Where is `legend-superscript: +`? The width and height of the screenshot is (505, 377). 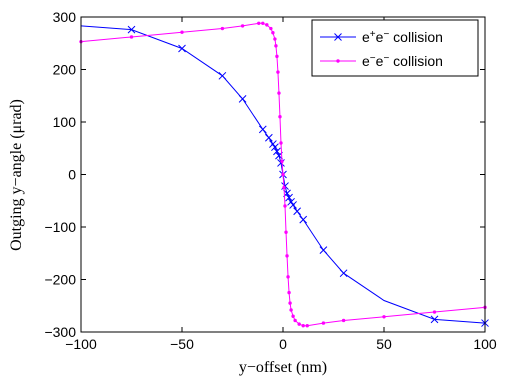
legend-superscript: + is located at coordinates (373, 34).